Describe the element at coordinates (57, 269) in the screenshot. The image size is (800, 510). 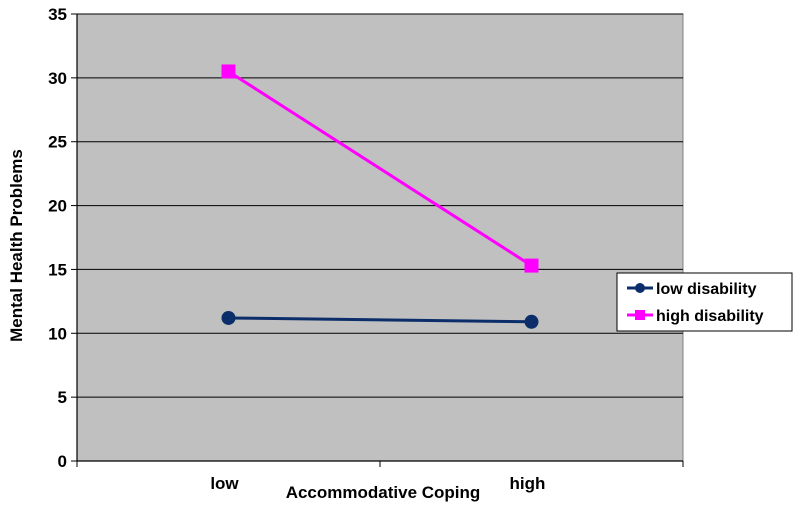
I see `y-tick-label: 15` at that location.